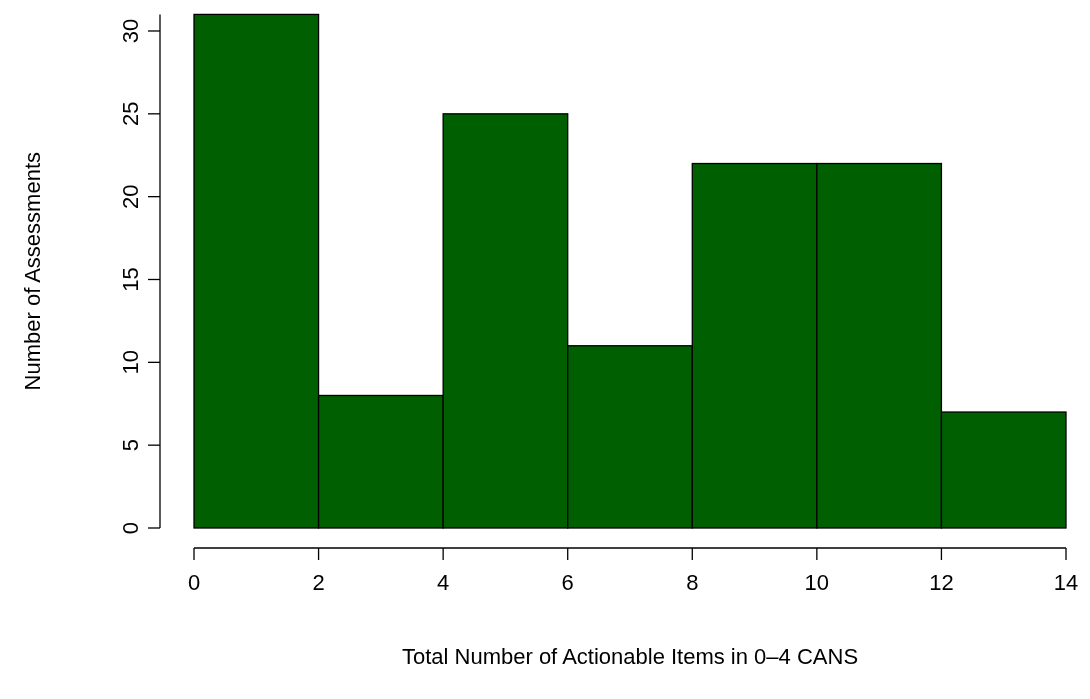 This screenshot has width=1090, height=699. I want to click on x-tick-label: 14, so click(1066, 582).